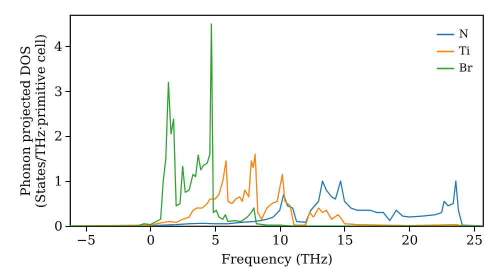 Image resolution: width=500 pixels, height=280 pixels. What do you see at coordinates (277, 260) in the screenshot?
I see `x-axis-title: Frequency (THz)` at bounding box center [277, 260].